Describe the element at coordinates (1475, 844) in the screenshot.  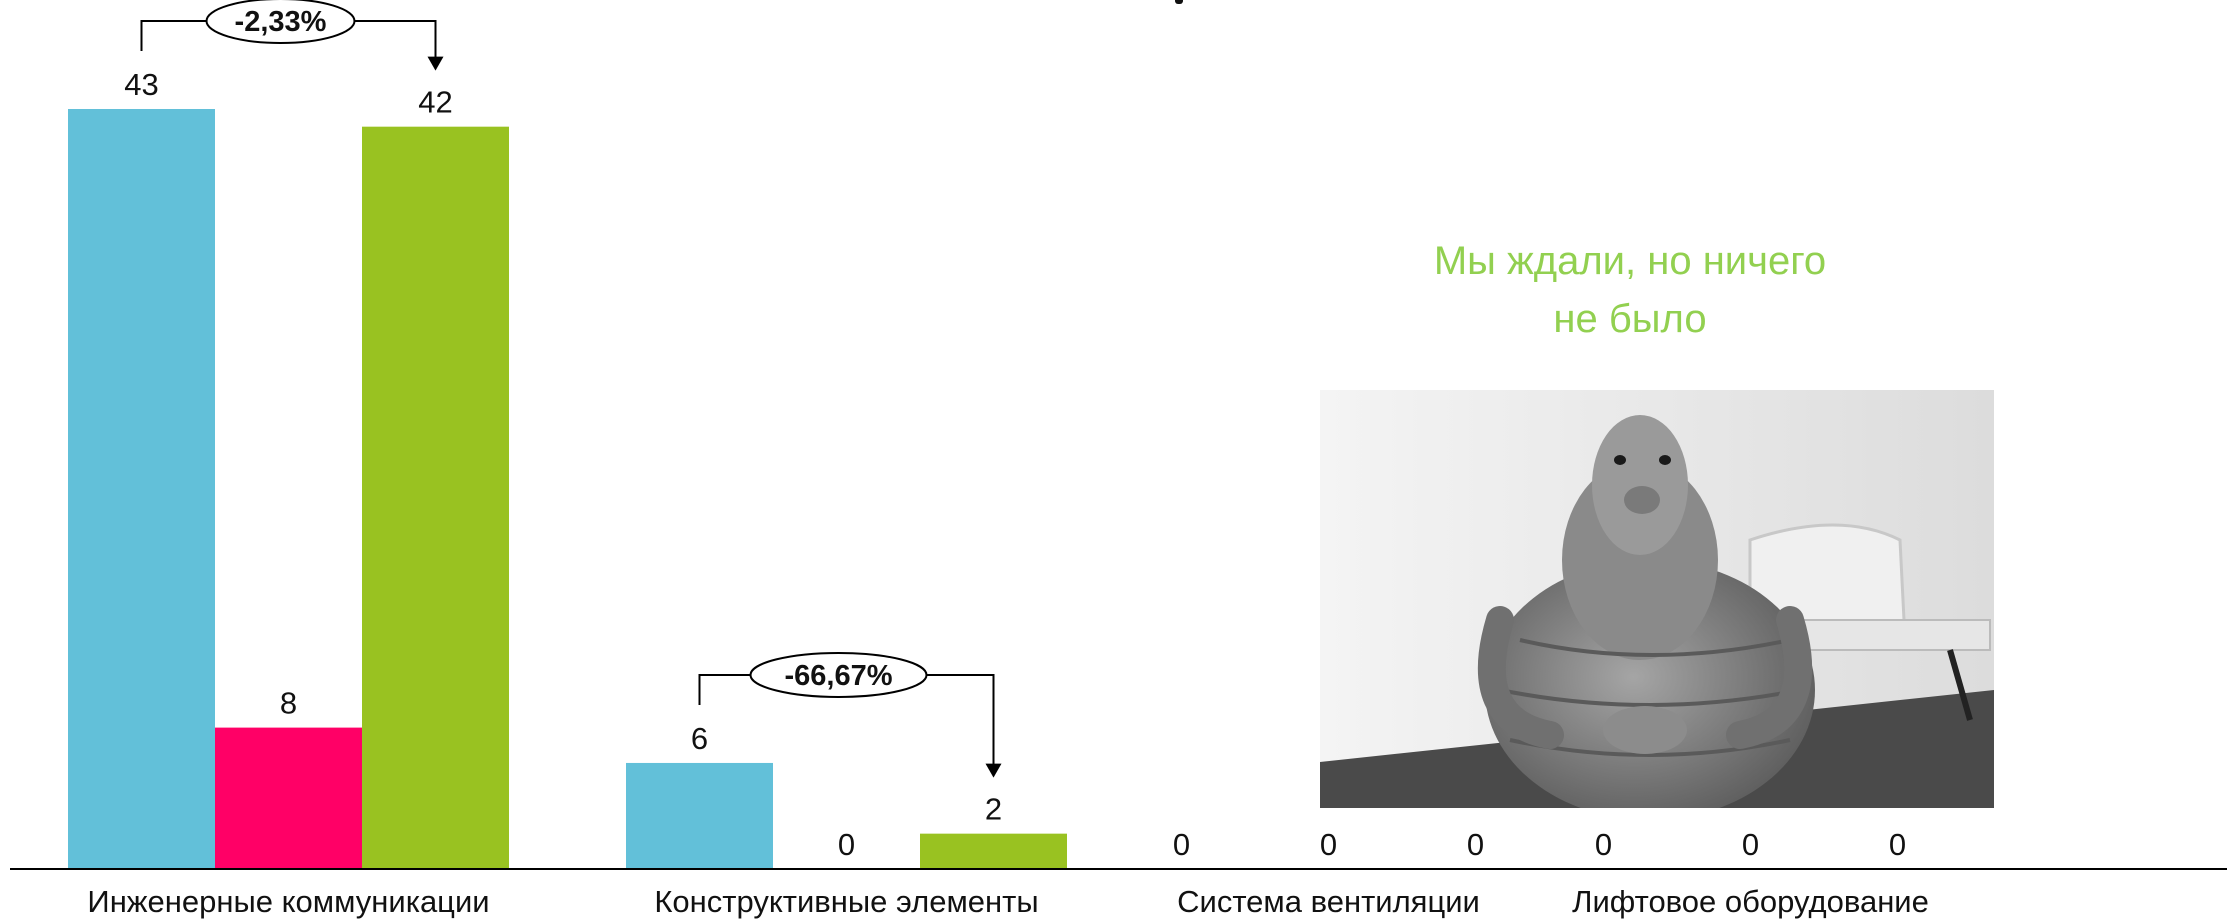
I see `value-label-2-2: 0` at that location.